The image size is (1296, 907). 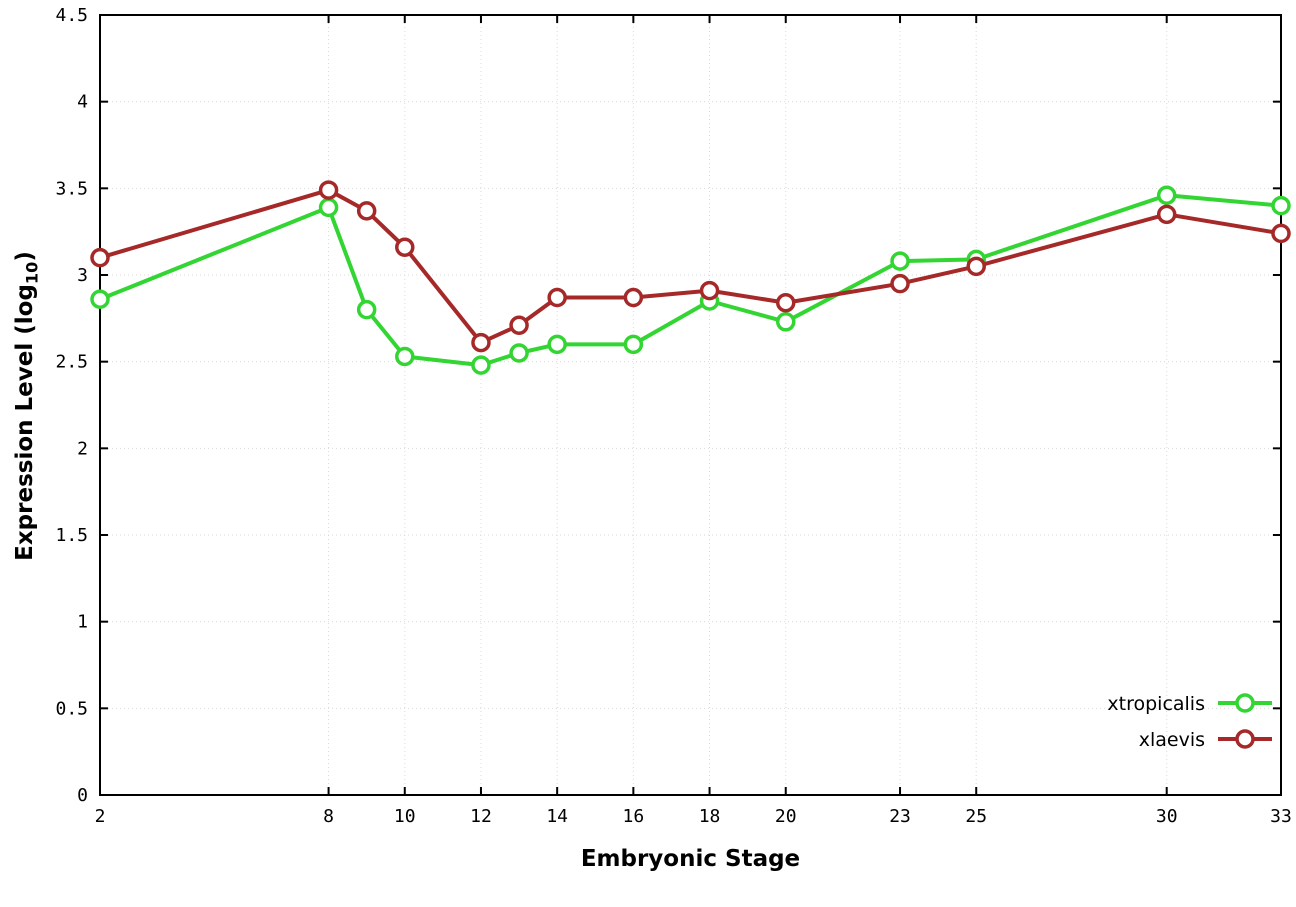 I want to click on x-tick-label: 8, so click(x=328, y=816).